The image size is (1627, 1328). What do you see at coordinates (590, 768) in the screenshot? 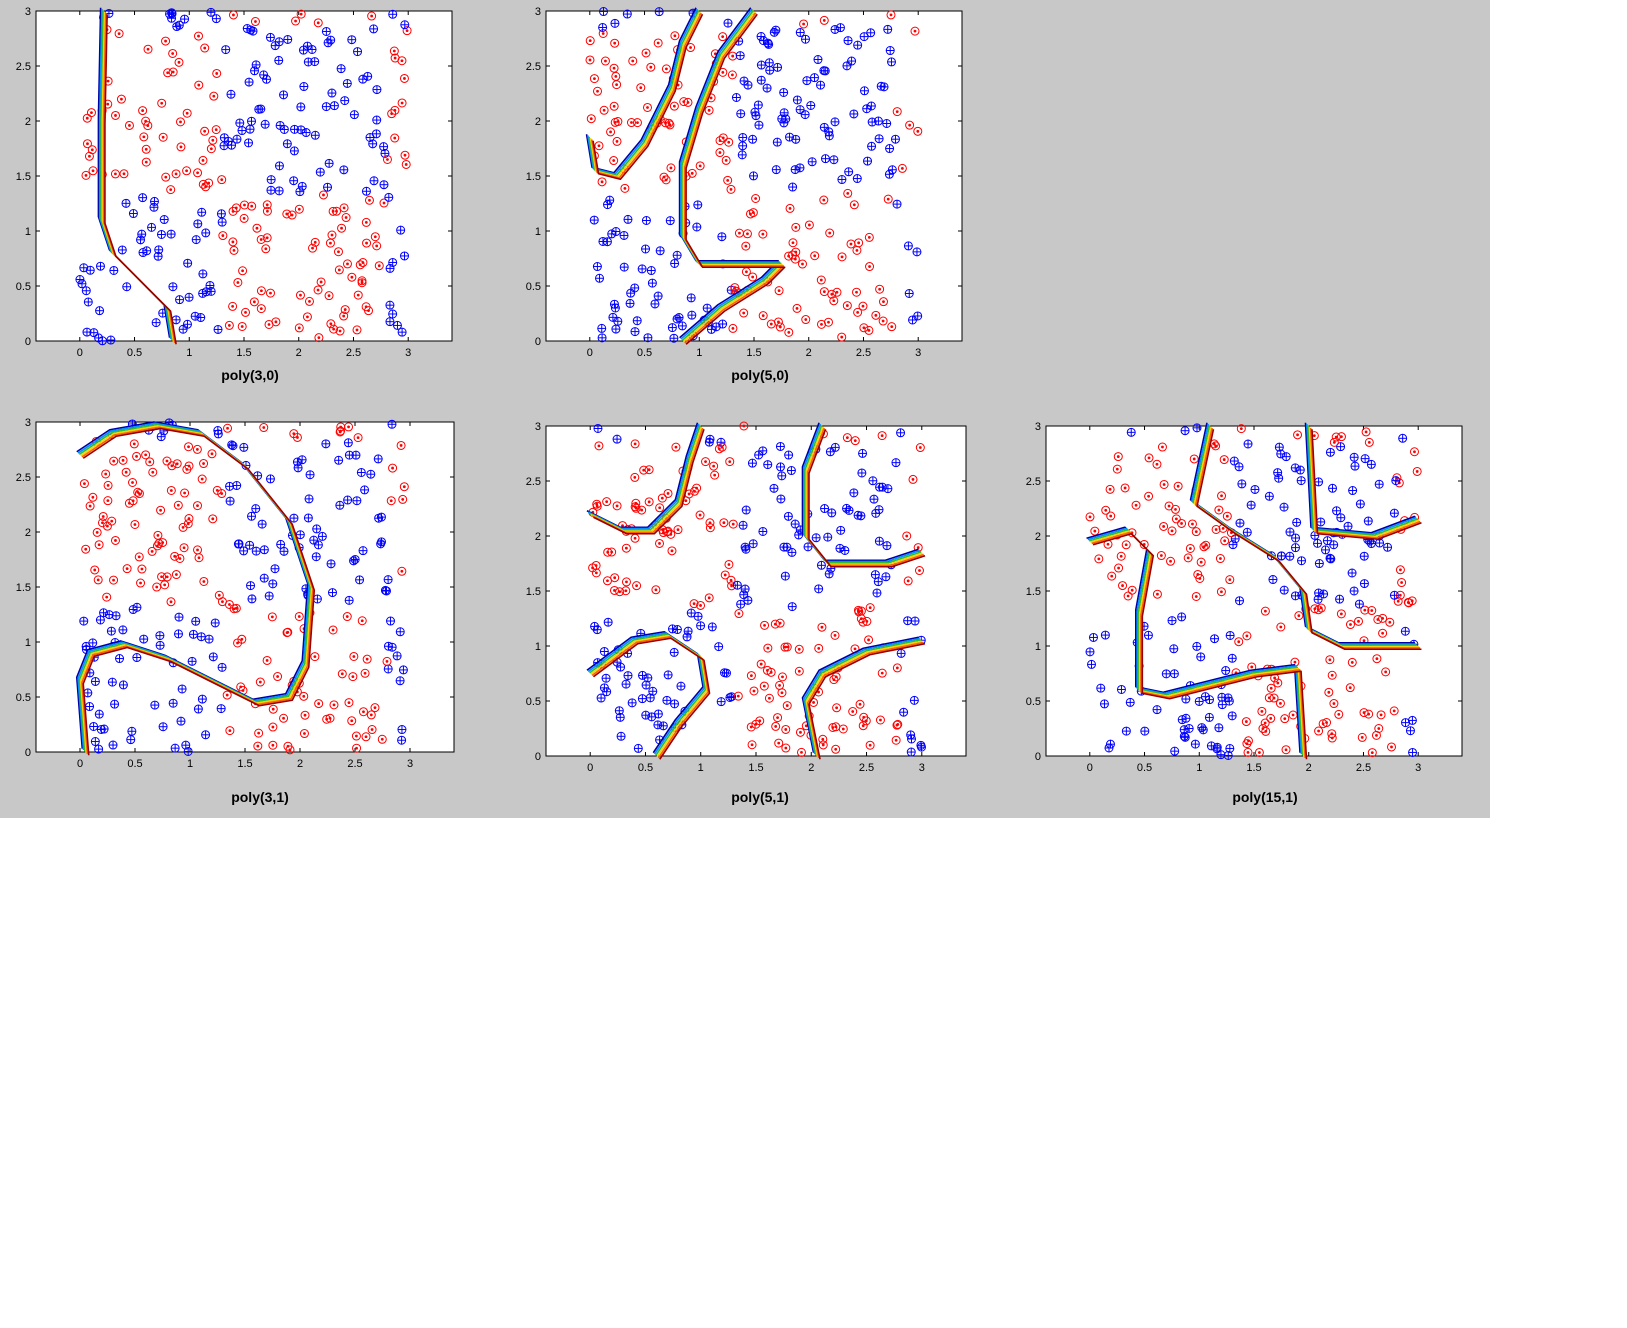
I see `x-tick-label: 0` at bounding box center [590, 768].